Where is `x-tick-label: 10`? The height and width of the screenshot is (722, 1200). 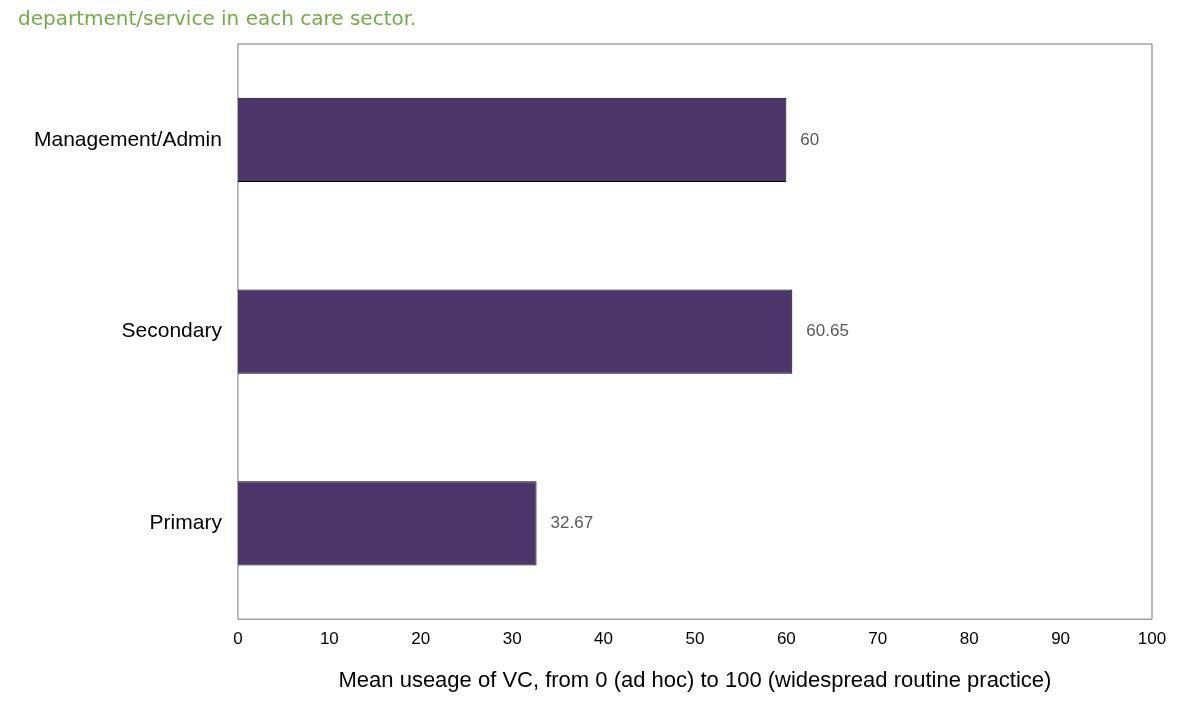 x-tick-label: 10 is located at coordinates (329, 639).